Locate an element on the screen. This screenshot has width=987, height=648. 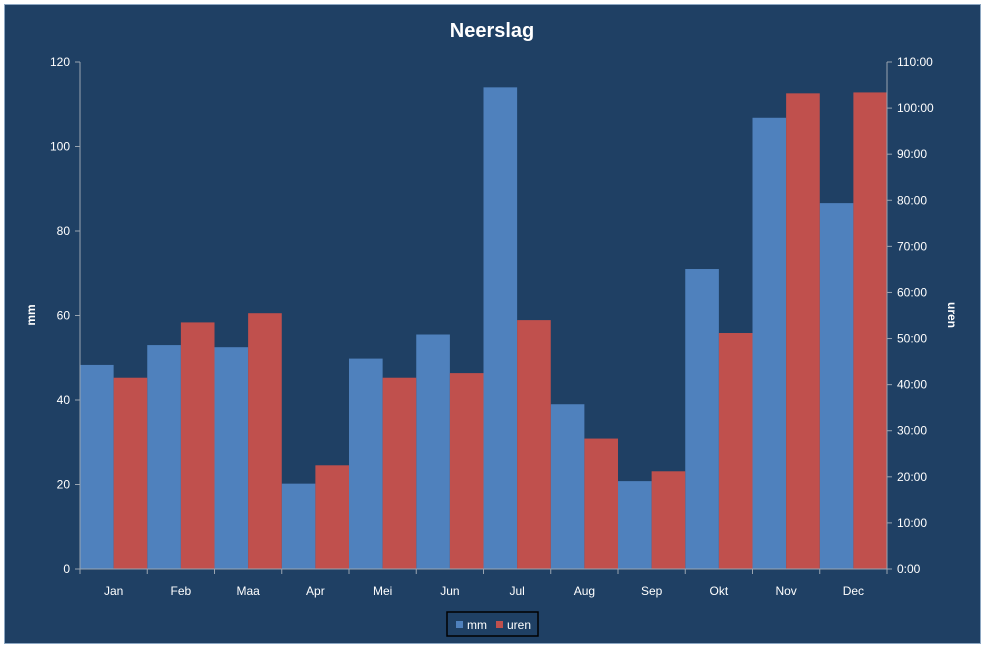
bar-uren-jul is located at coordinates (534, 444).